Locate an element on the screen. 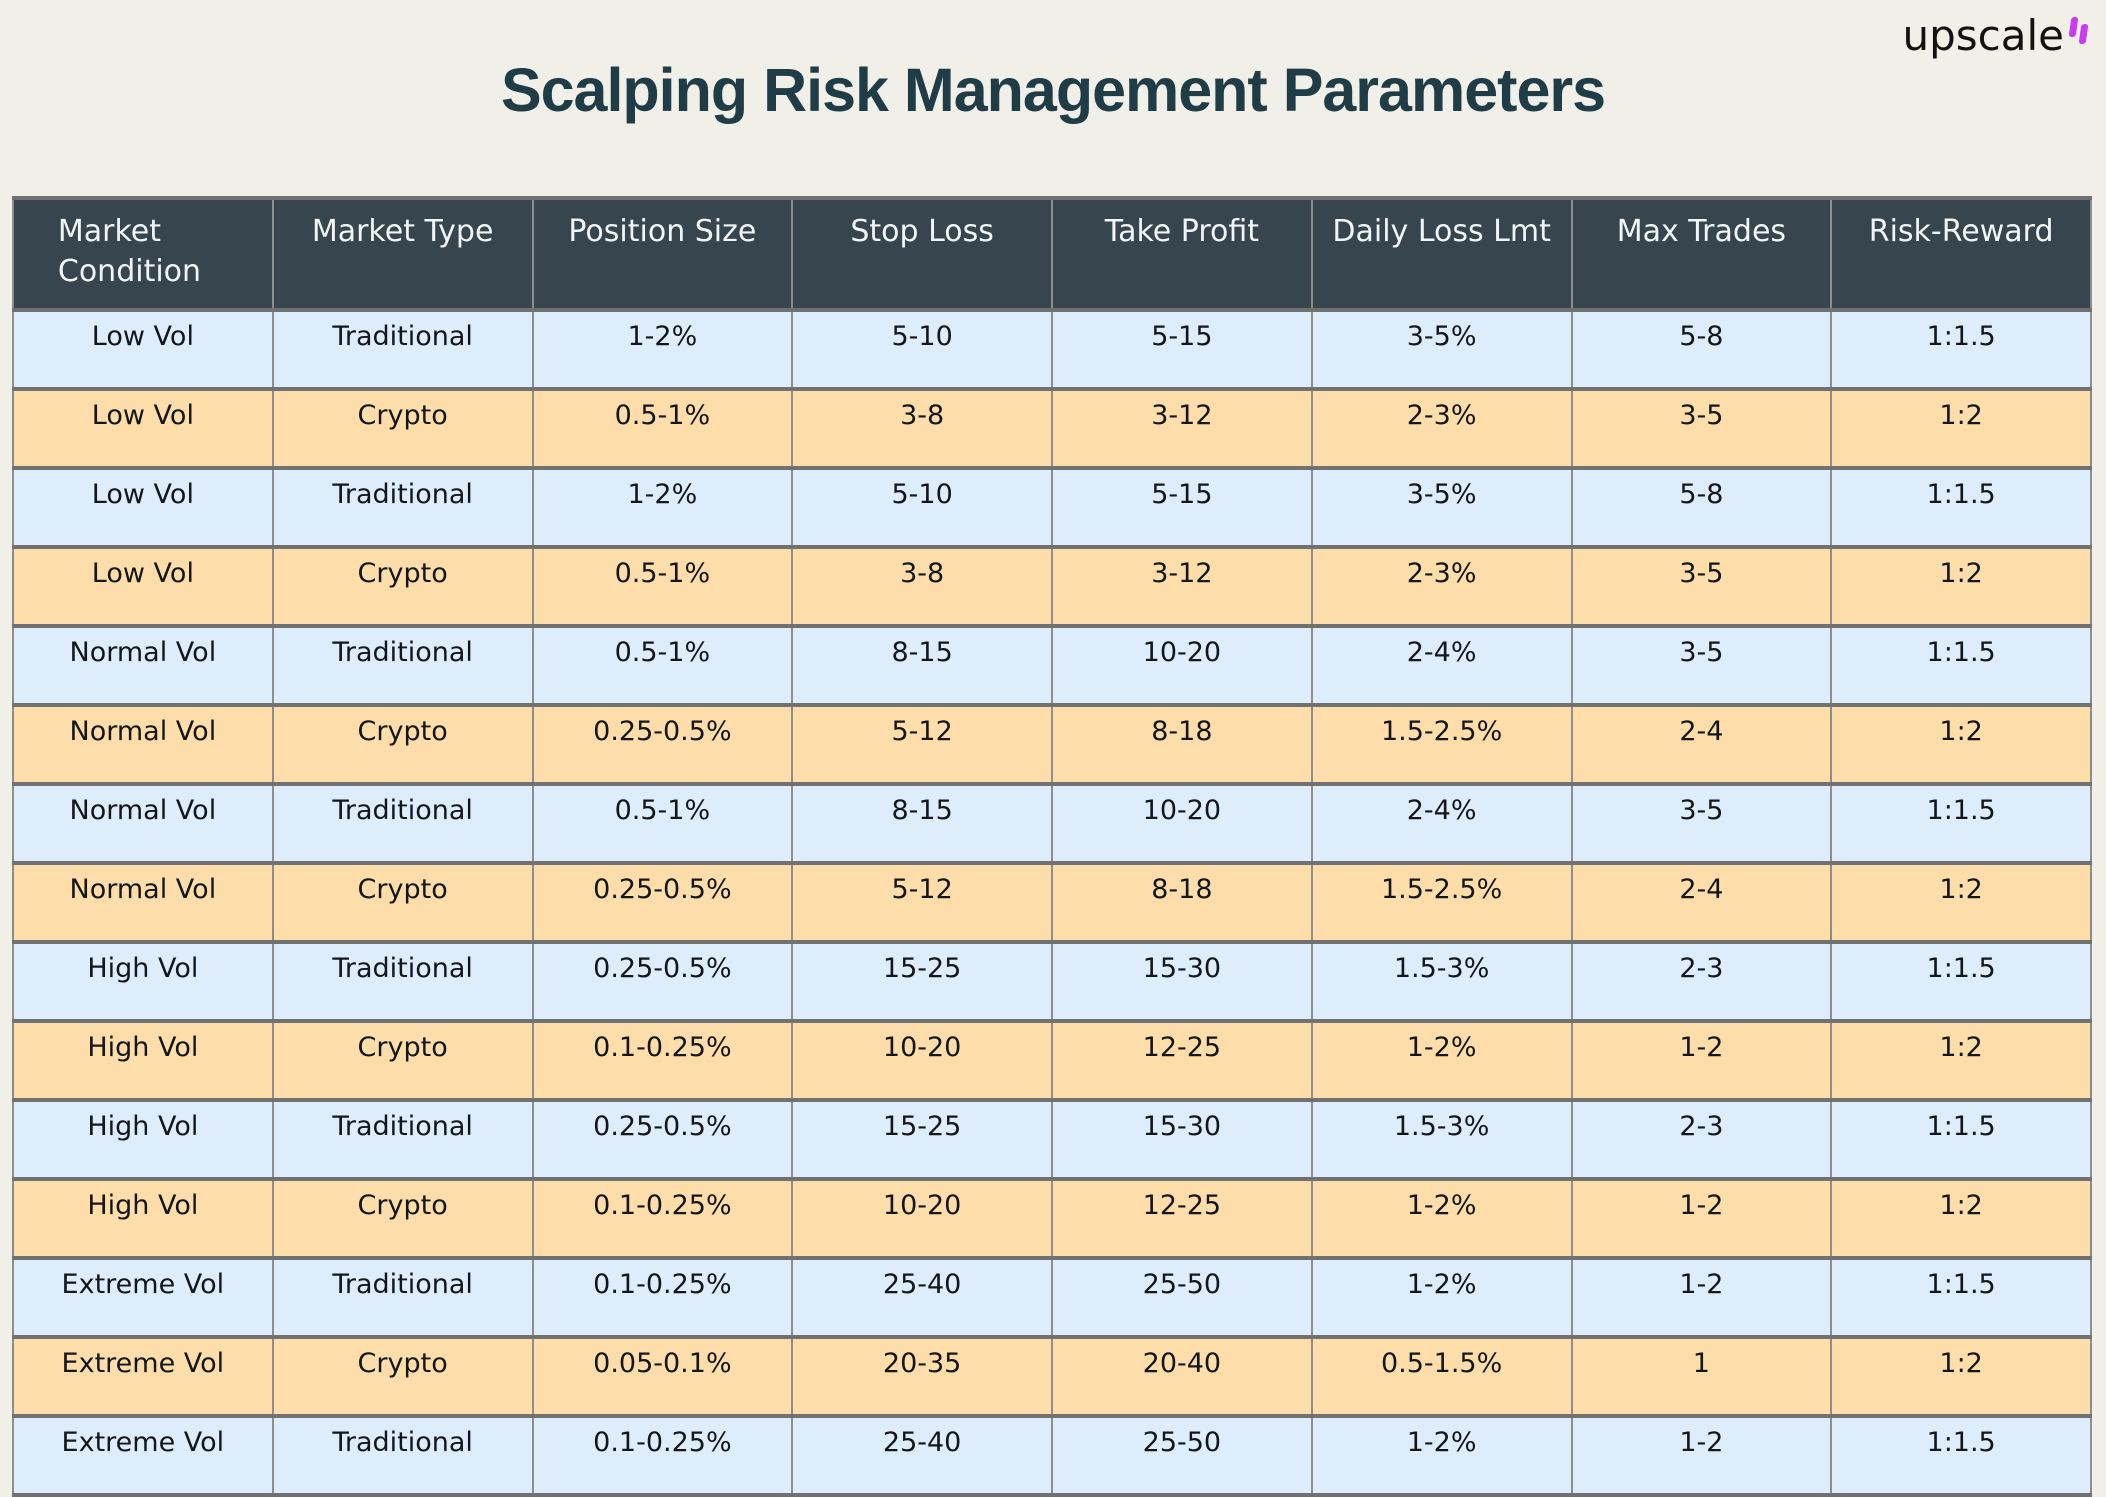 This screenshot has width=2106, height=1497. header-cell-label: Stop Loss is located at coordinates (922, 231).